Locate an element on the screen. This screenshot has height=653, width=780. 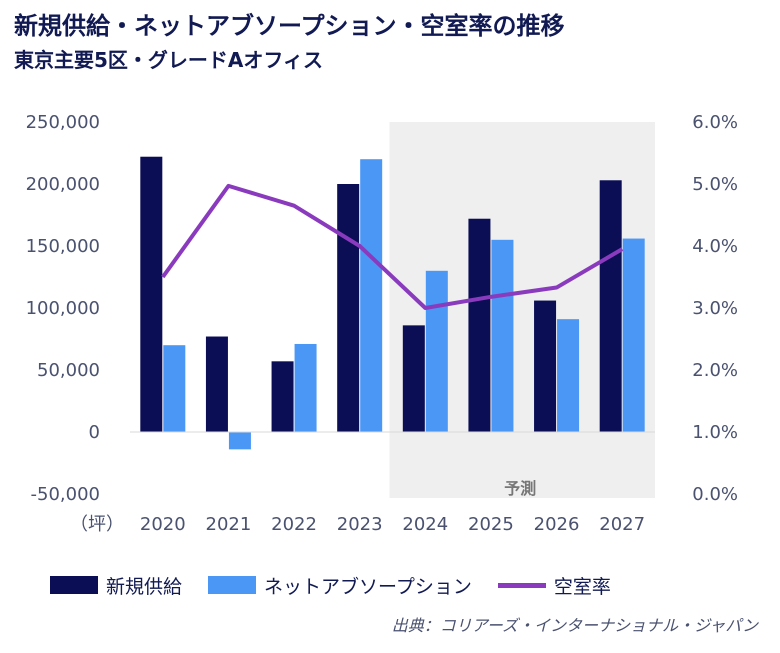
right-tick-label: 6.0% is located at coordinates (715, 122).